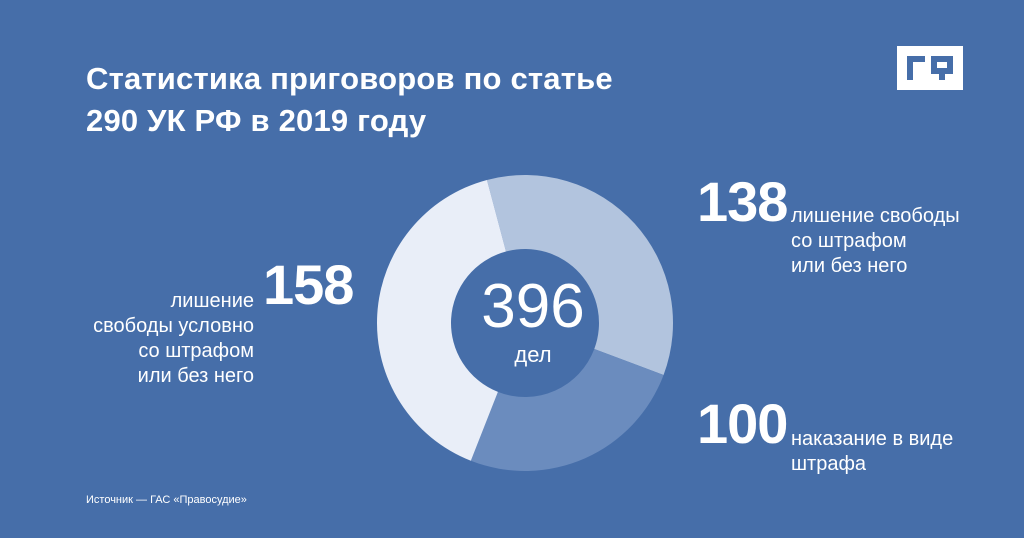 The image size is (1024, 538). Describe the element at coordinates (930, 68) in the screenshot. I see `logo` at that location.